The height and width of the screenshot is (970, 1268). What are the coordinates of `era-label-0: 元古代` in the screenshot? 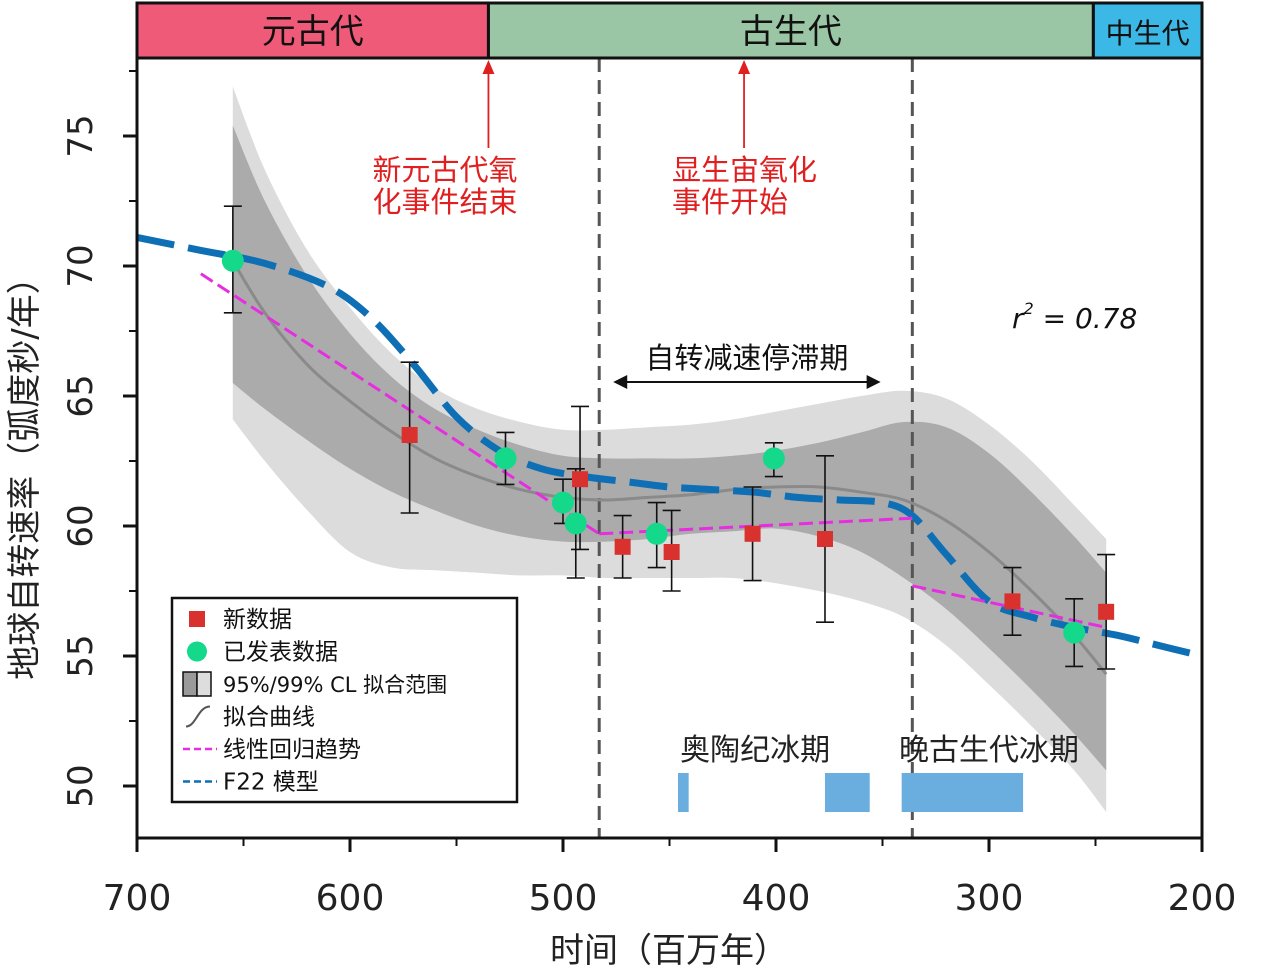 It's located at (313, 32).